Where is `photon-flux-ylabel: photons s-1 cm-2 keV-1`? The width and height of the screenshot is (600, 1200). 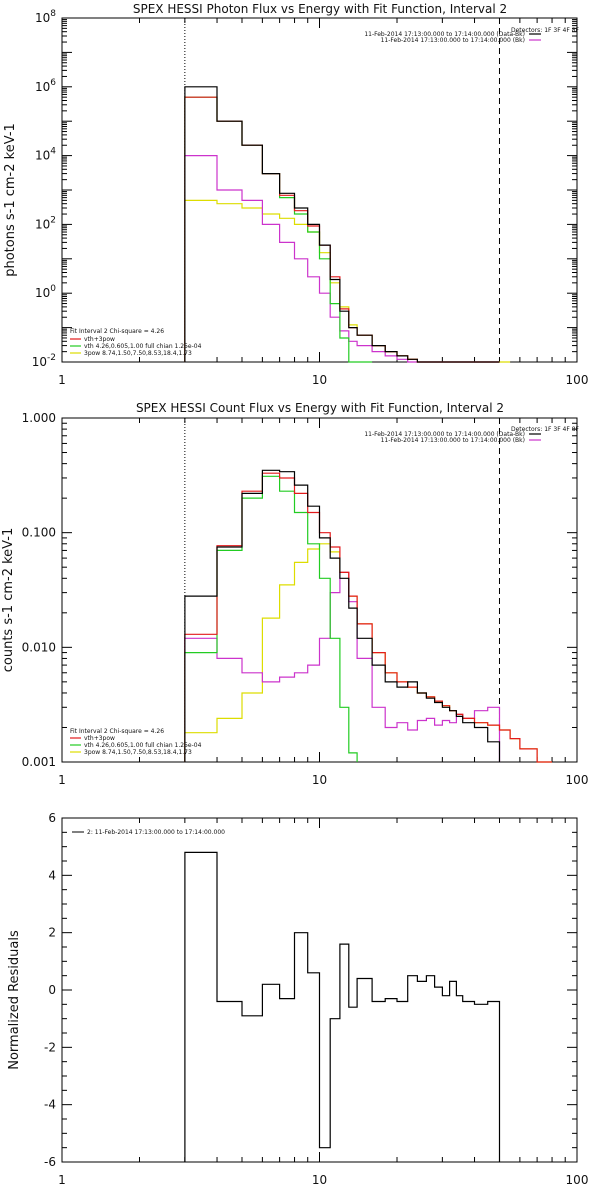 photon-flux-ylabel: photons s-1 cm-2 keV-1 is located at coordinates (10, 200).